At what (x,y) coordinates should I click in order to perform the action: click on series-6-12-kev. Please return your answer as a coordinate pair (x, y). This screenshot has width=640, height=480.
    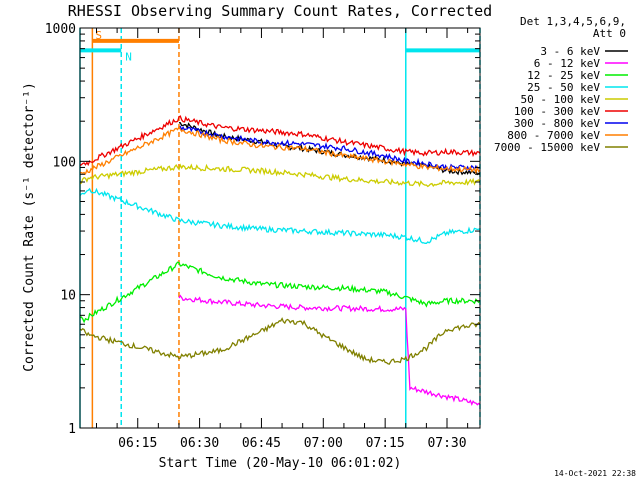
    Looking at the image, I should click on (329, 350).